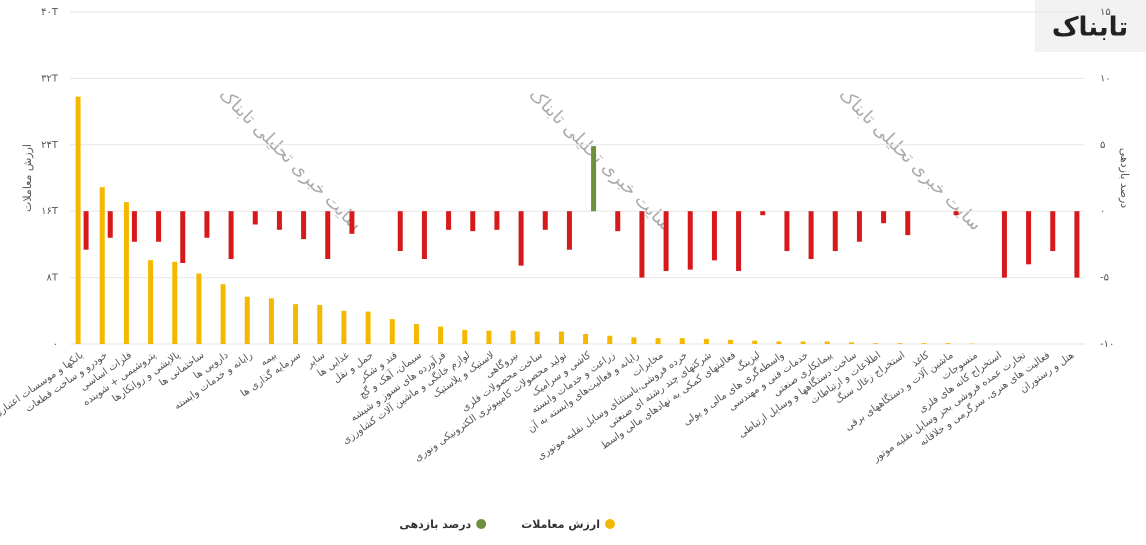  Describe the element at coordinates (50, 211) in the screenshot. I see `y-tick-label: ۱۶T` at that location.